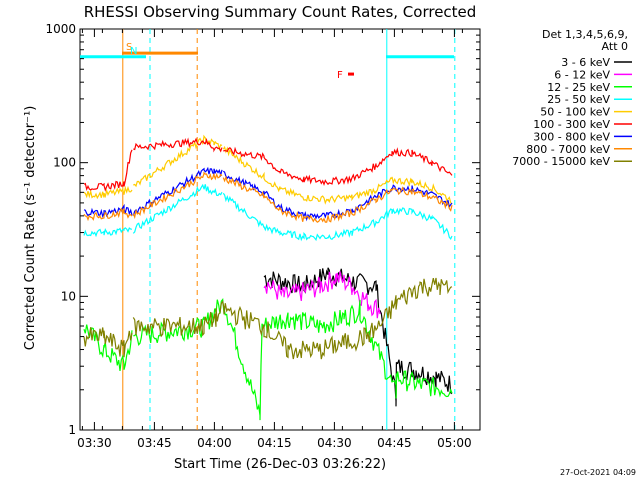 This screenshot has width=640, height=480. Describe the element at coordinates (30, 228) in the screenshot. I see `y-axis-label: Corrected Count Rate (s⁻¹ detector⁻¹)` at that location.